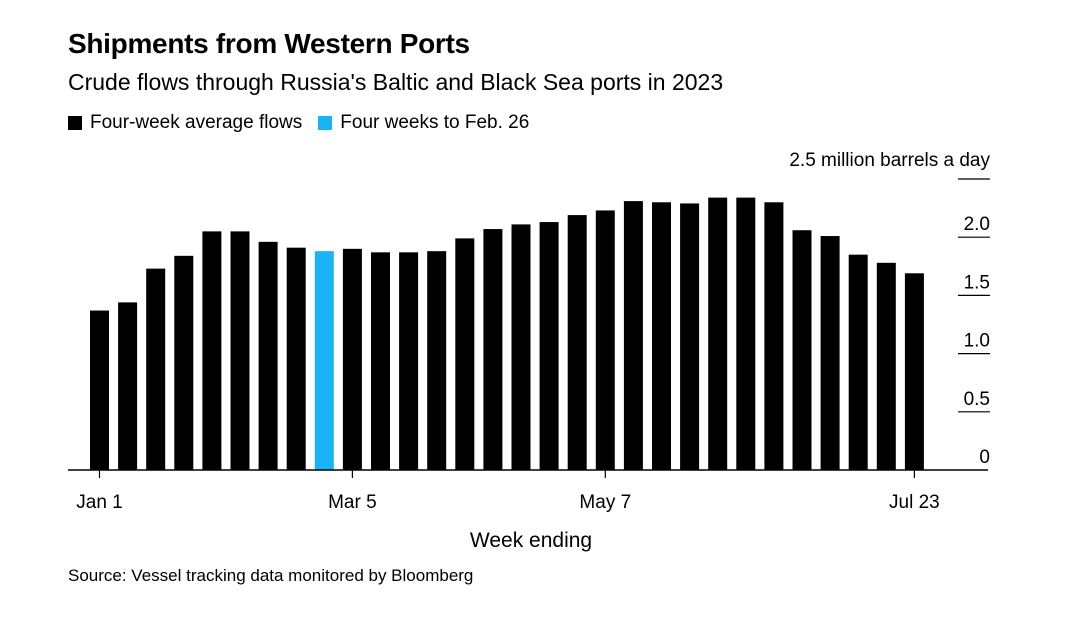 The image size is (1075, 624). I want to click on y-tick-label-1: 0.5, so click(977, 399).